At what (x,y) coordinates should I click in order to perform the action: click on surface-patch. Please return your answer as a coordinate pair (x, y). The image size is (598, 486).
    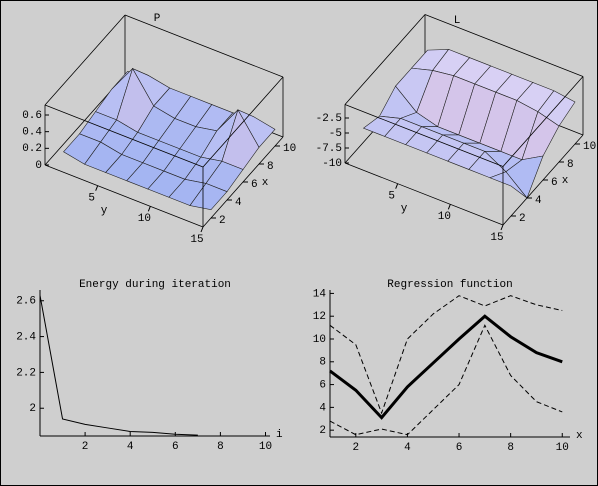
    Looking at the image, I should click on (208, 196).